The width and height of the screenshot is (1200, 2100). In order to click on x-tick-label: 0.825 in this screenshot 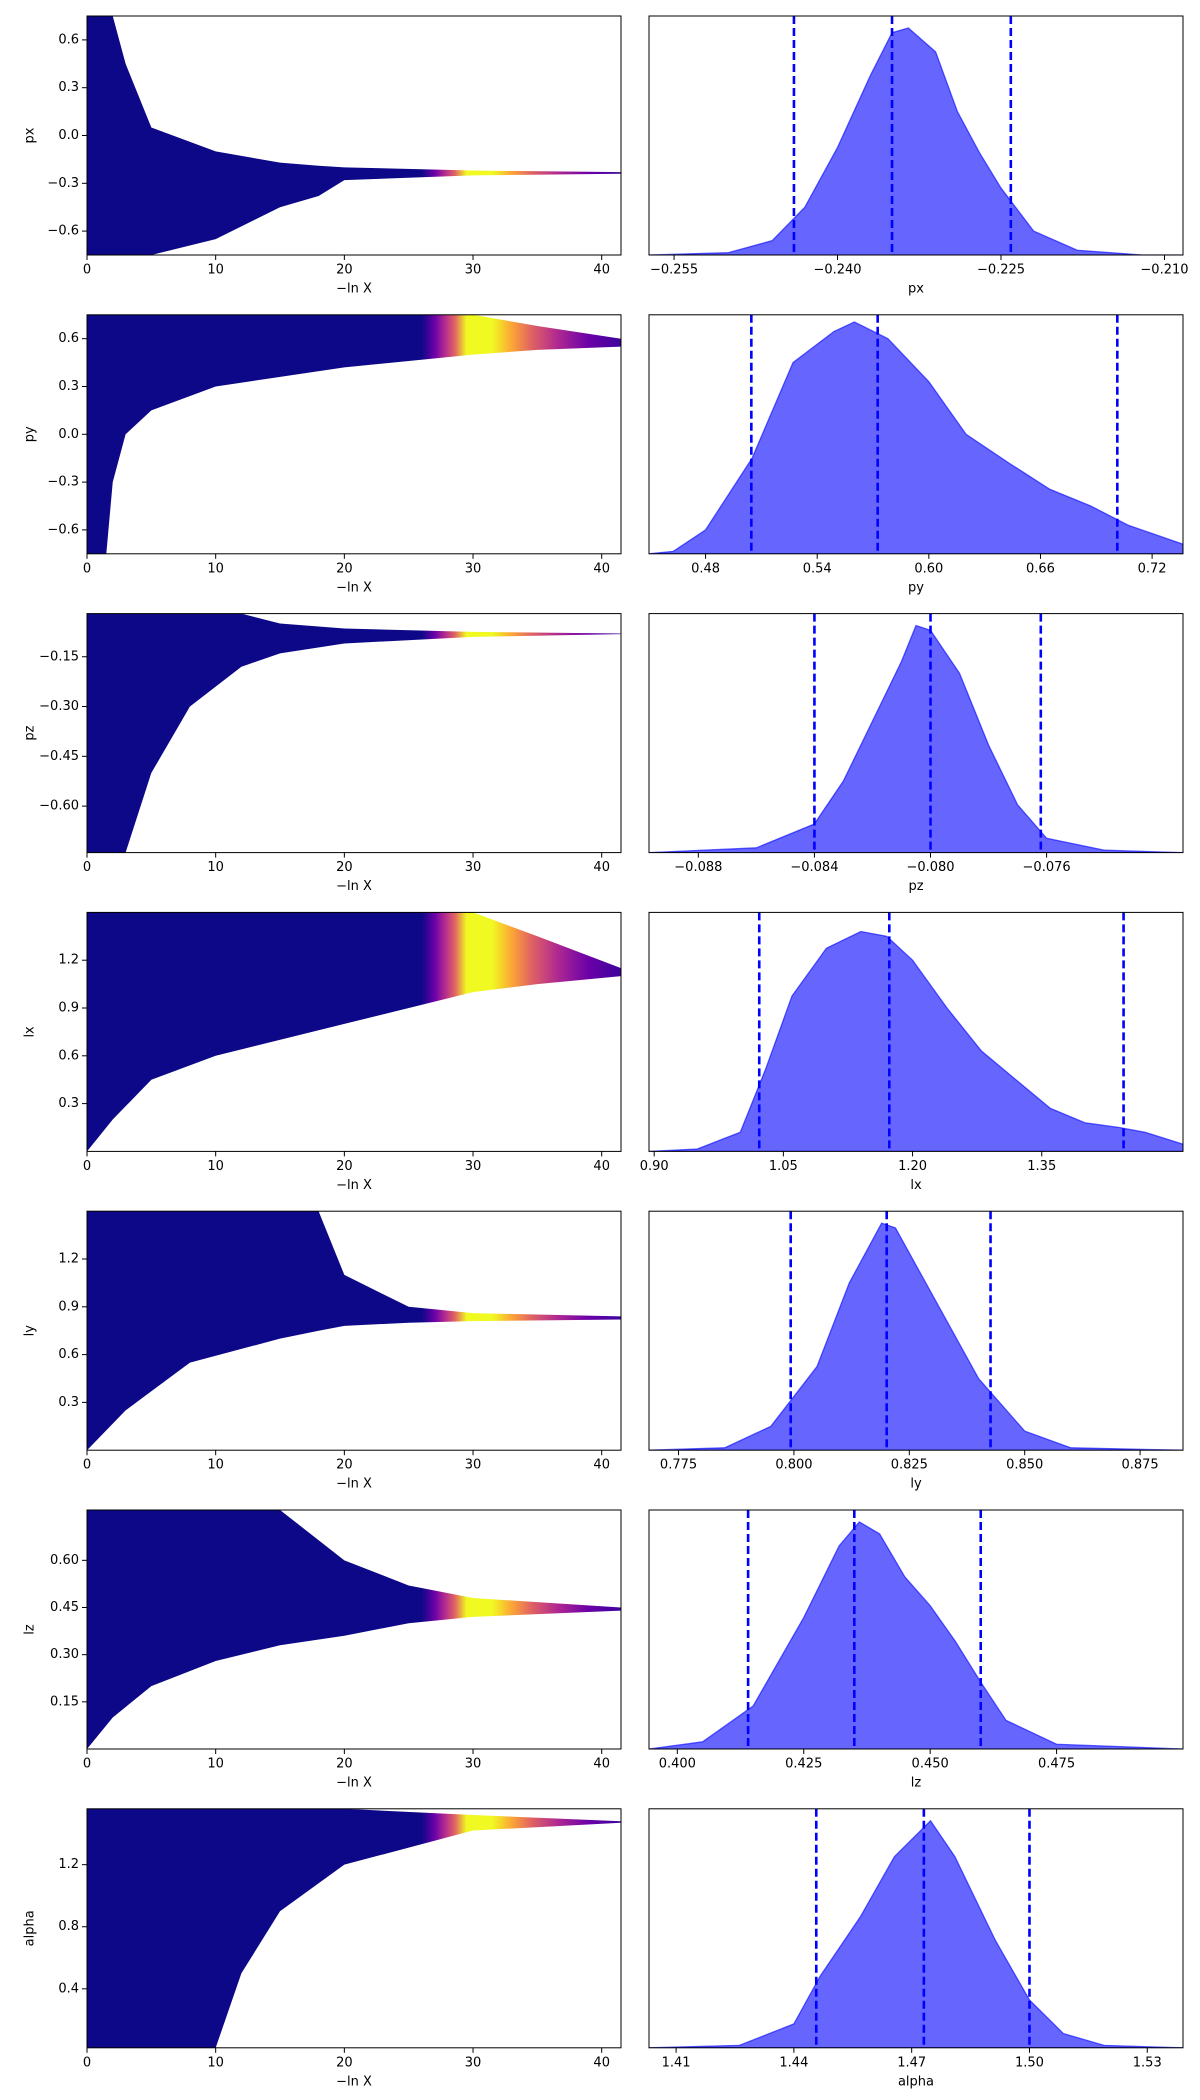, I will do `click(909, 1465)`.